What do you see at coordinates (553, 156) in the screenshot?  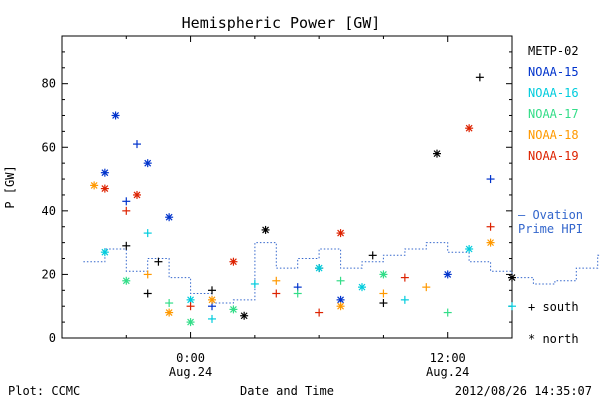 I see `legend-entry: NOAA-19` at bounding box center [553, 156].